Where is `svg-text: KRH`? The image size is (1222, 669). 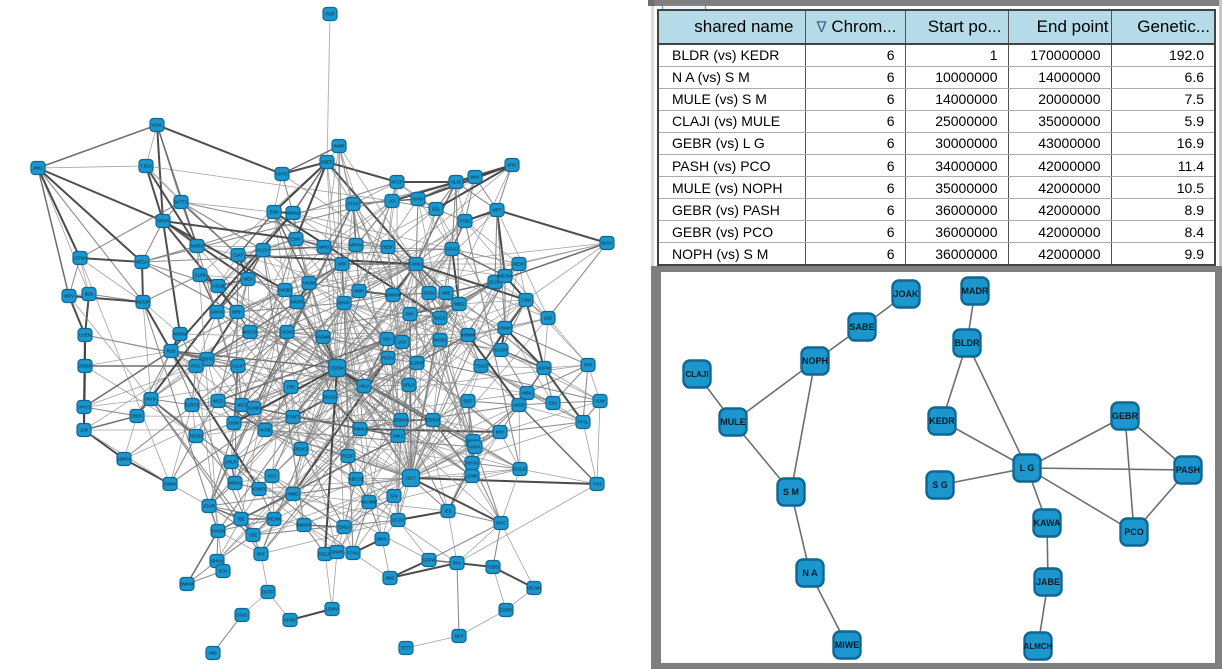 svg-text: KRH is located at coordinates (500, 432).